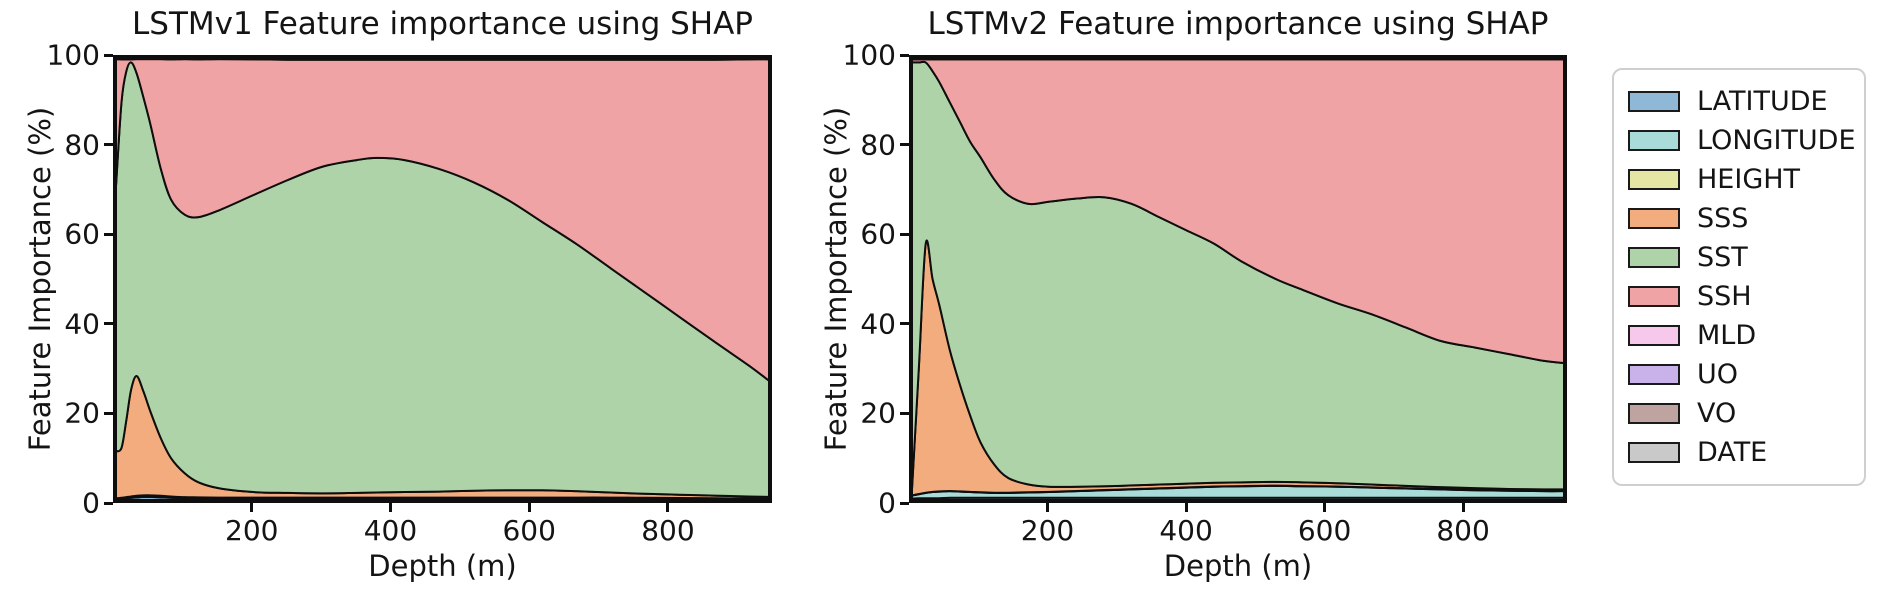 This screenshot has width=1892, height=594. What do you see at coordinates (1732, 452) in the screenshot?
I see `legend-label-date: DATE` at bounding box center [1732, 452].